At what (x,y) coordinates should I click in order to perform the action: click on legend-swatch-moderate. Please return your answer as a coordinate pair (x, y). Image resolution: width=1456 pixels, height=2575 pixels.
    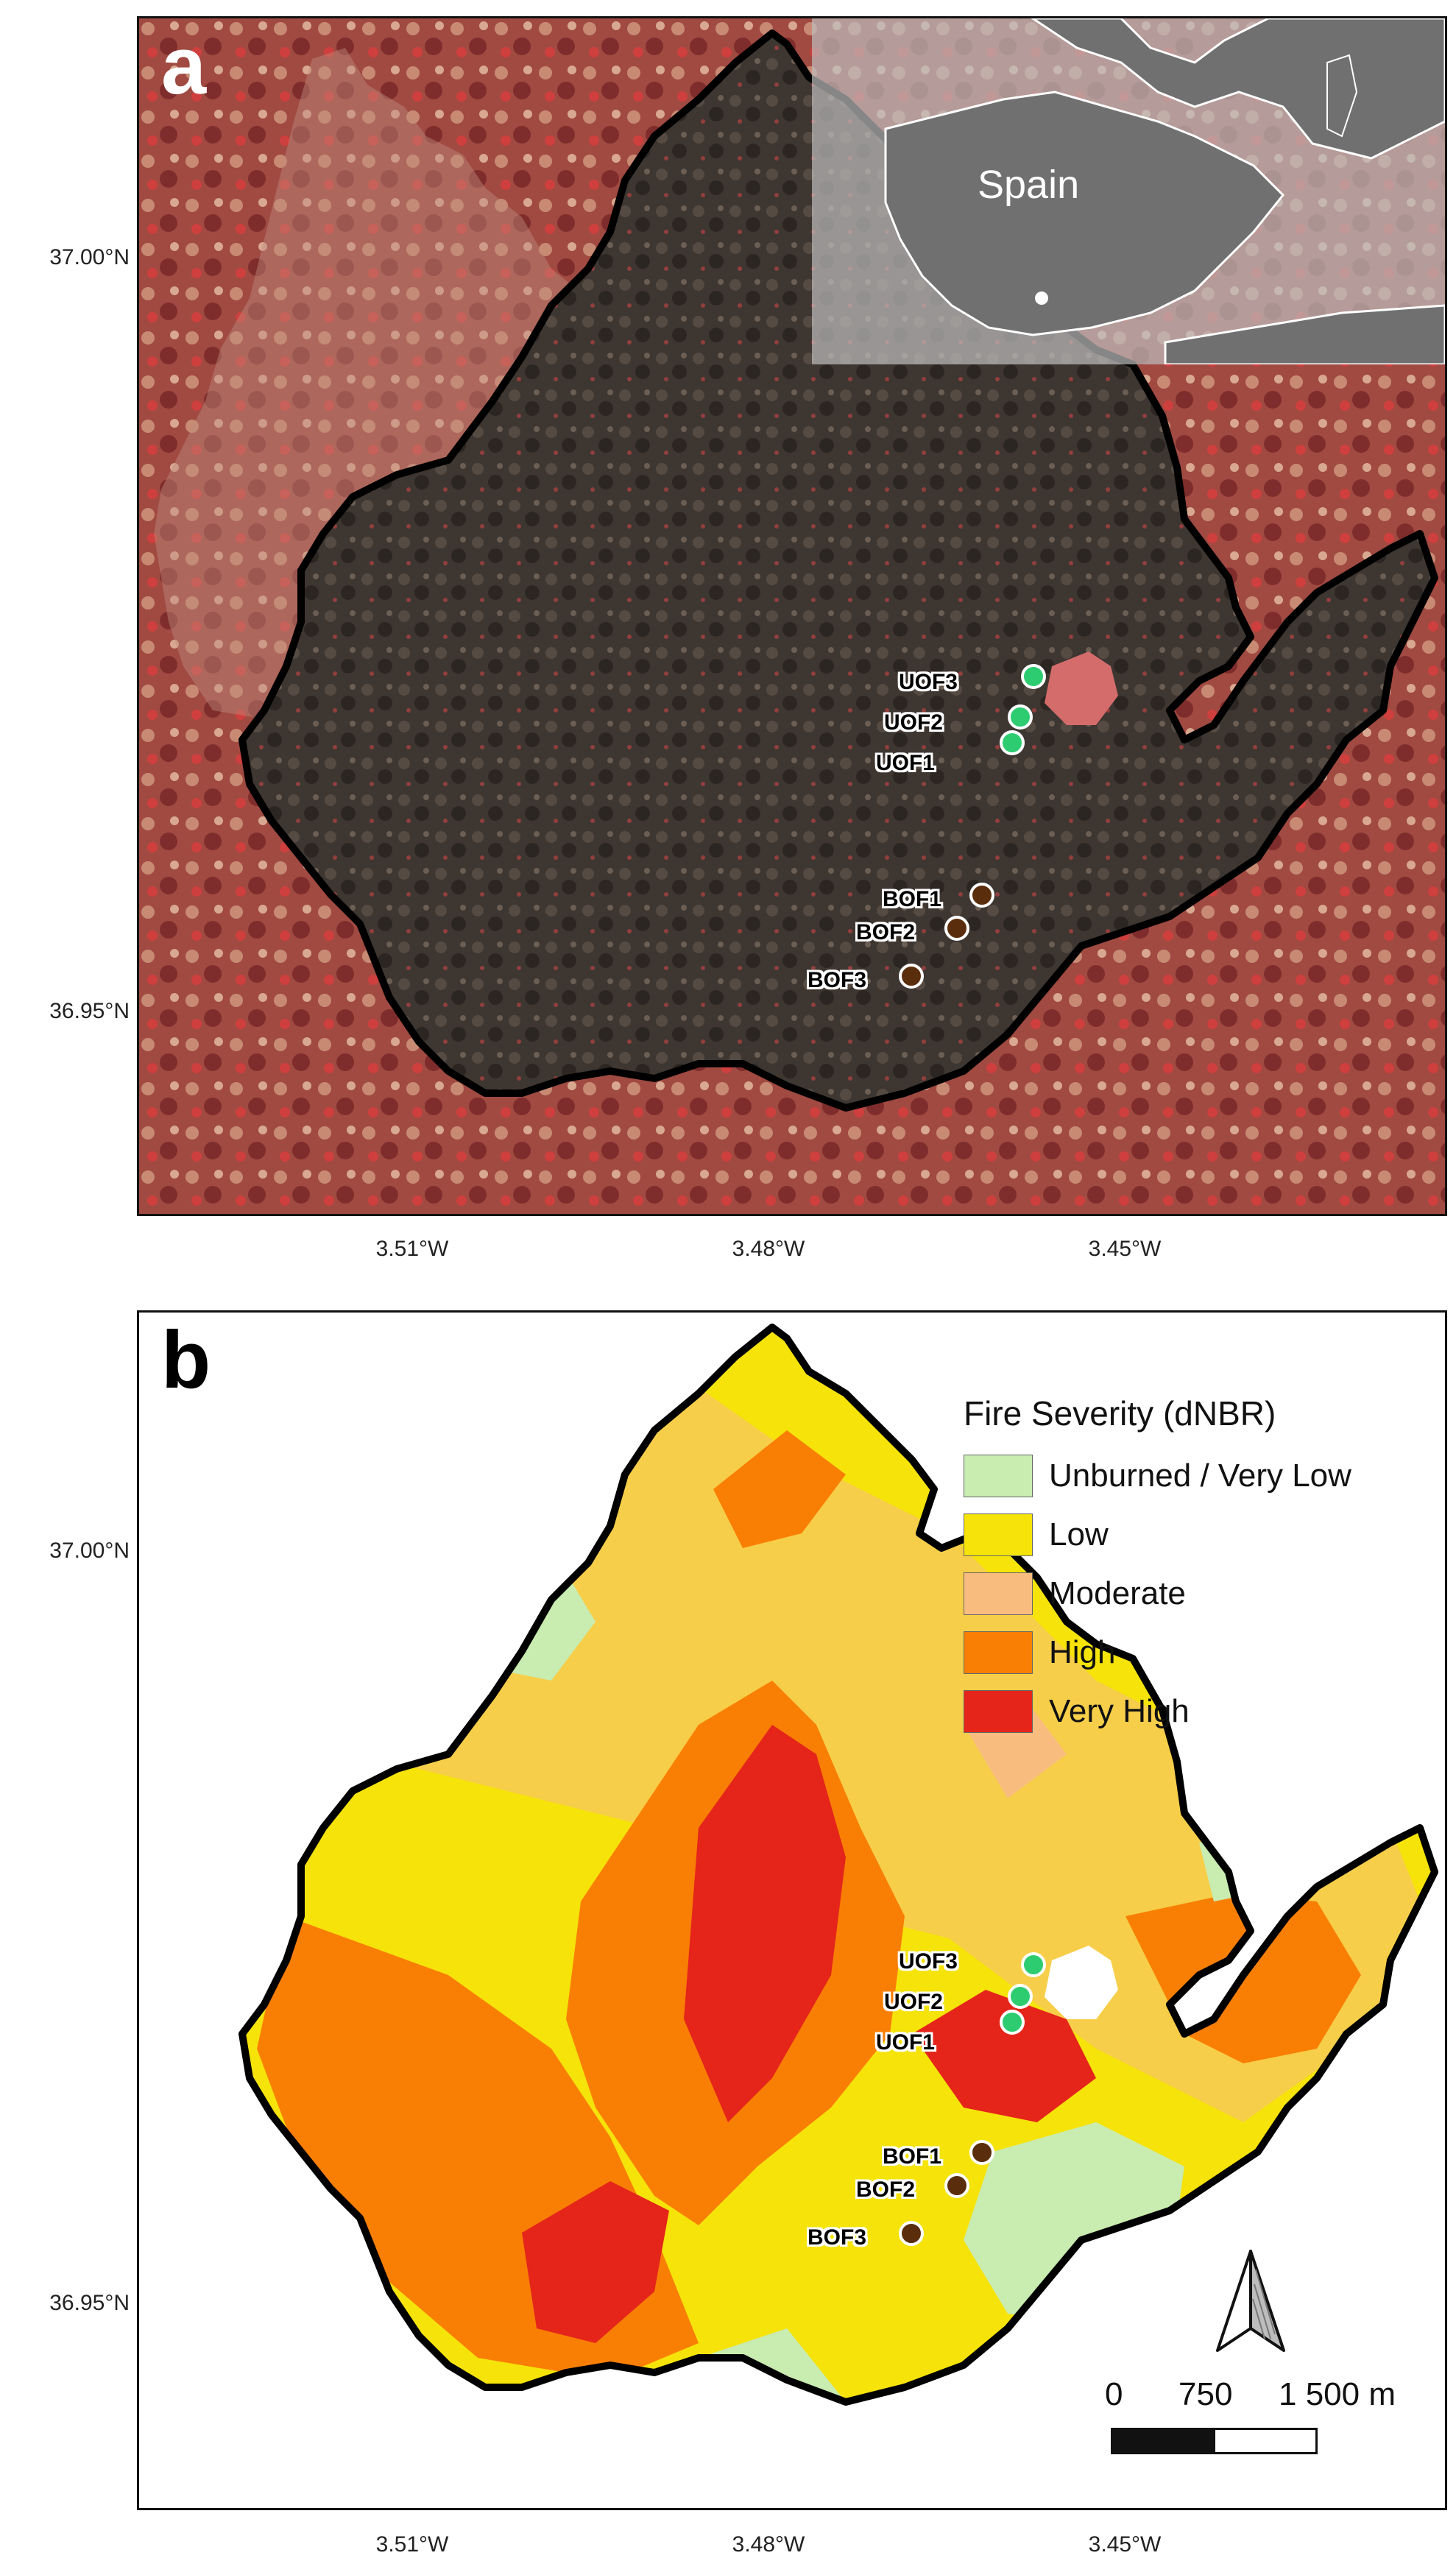
    Looking at the image, I should click on (998, 1593).